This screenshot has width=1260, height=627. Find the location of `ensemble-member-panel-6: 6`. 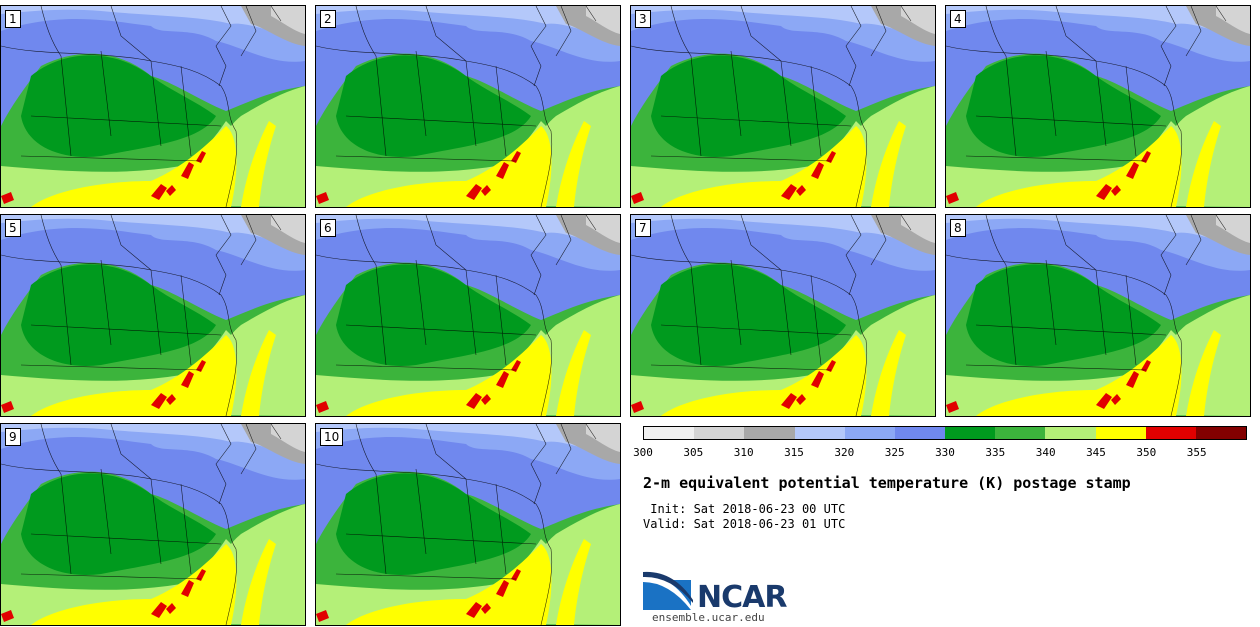

ensemble-member-panel-6: 6 is located at coordinates (468, 315).